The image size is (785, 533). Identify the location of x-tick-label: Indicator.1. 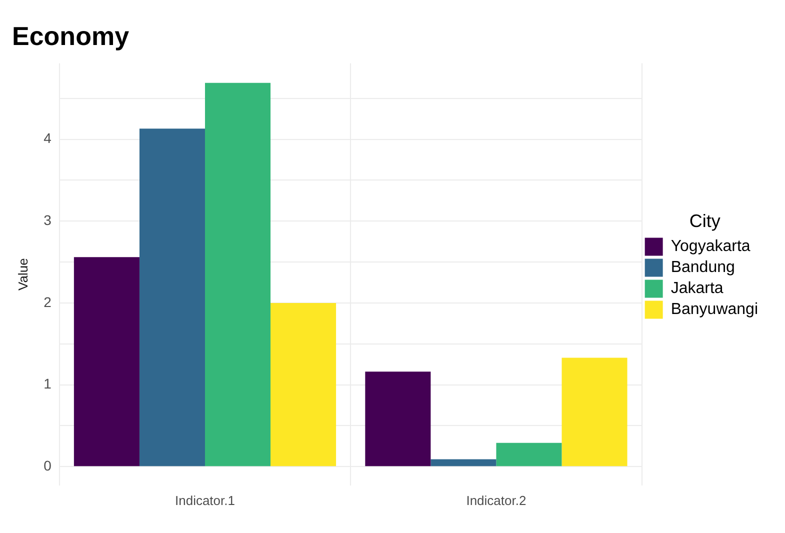
(204, 500).